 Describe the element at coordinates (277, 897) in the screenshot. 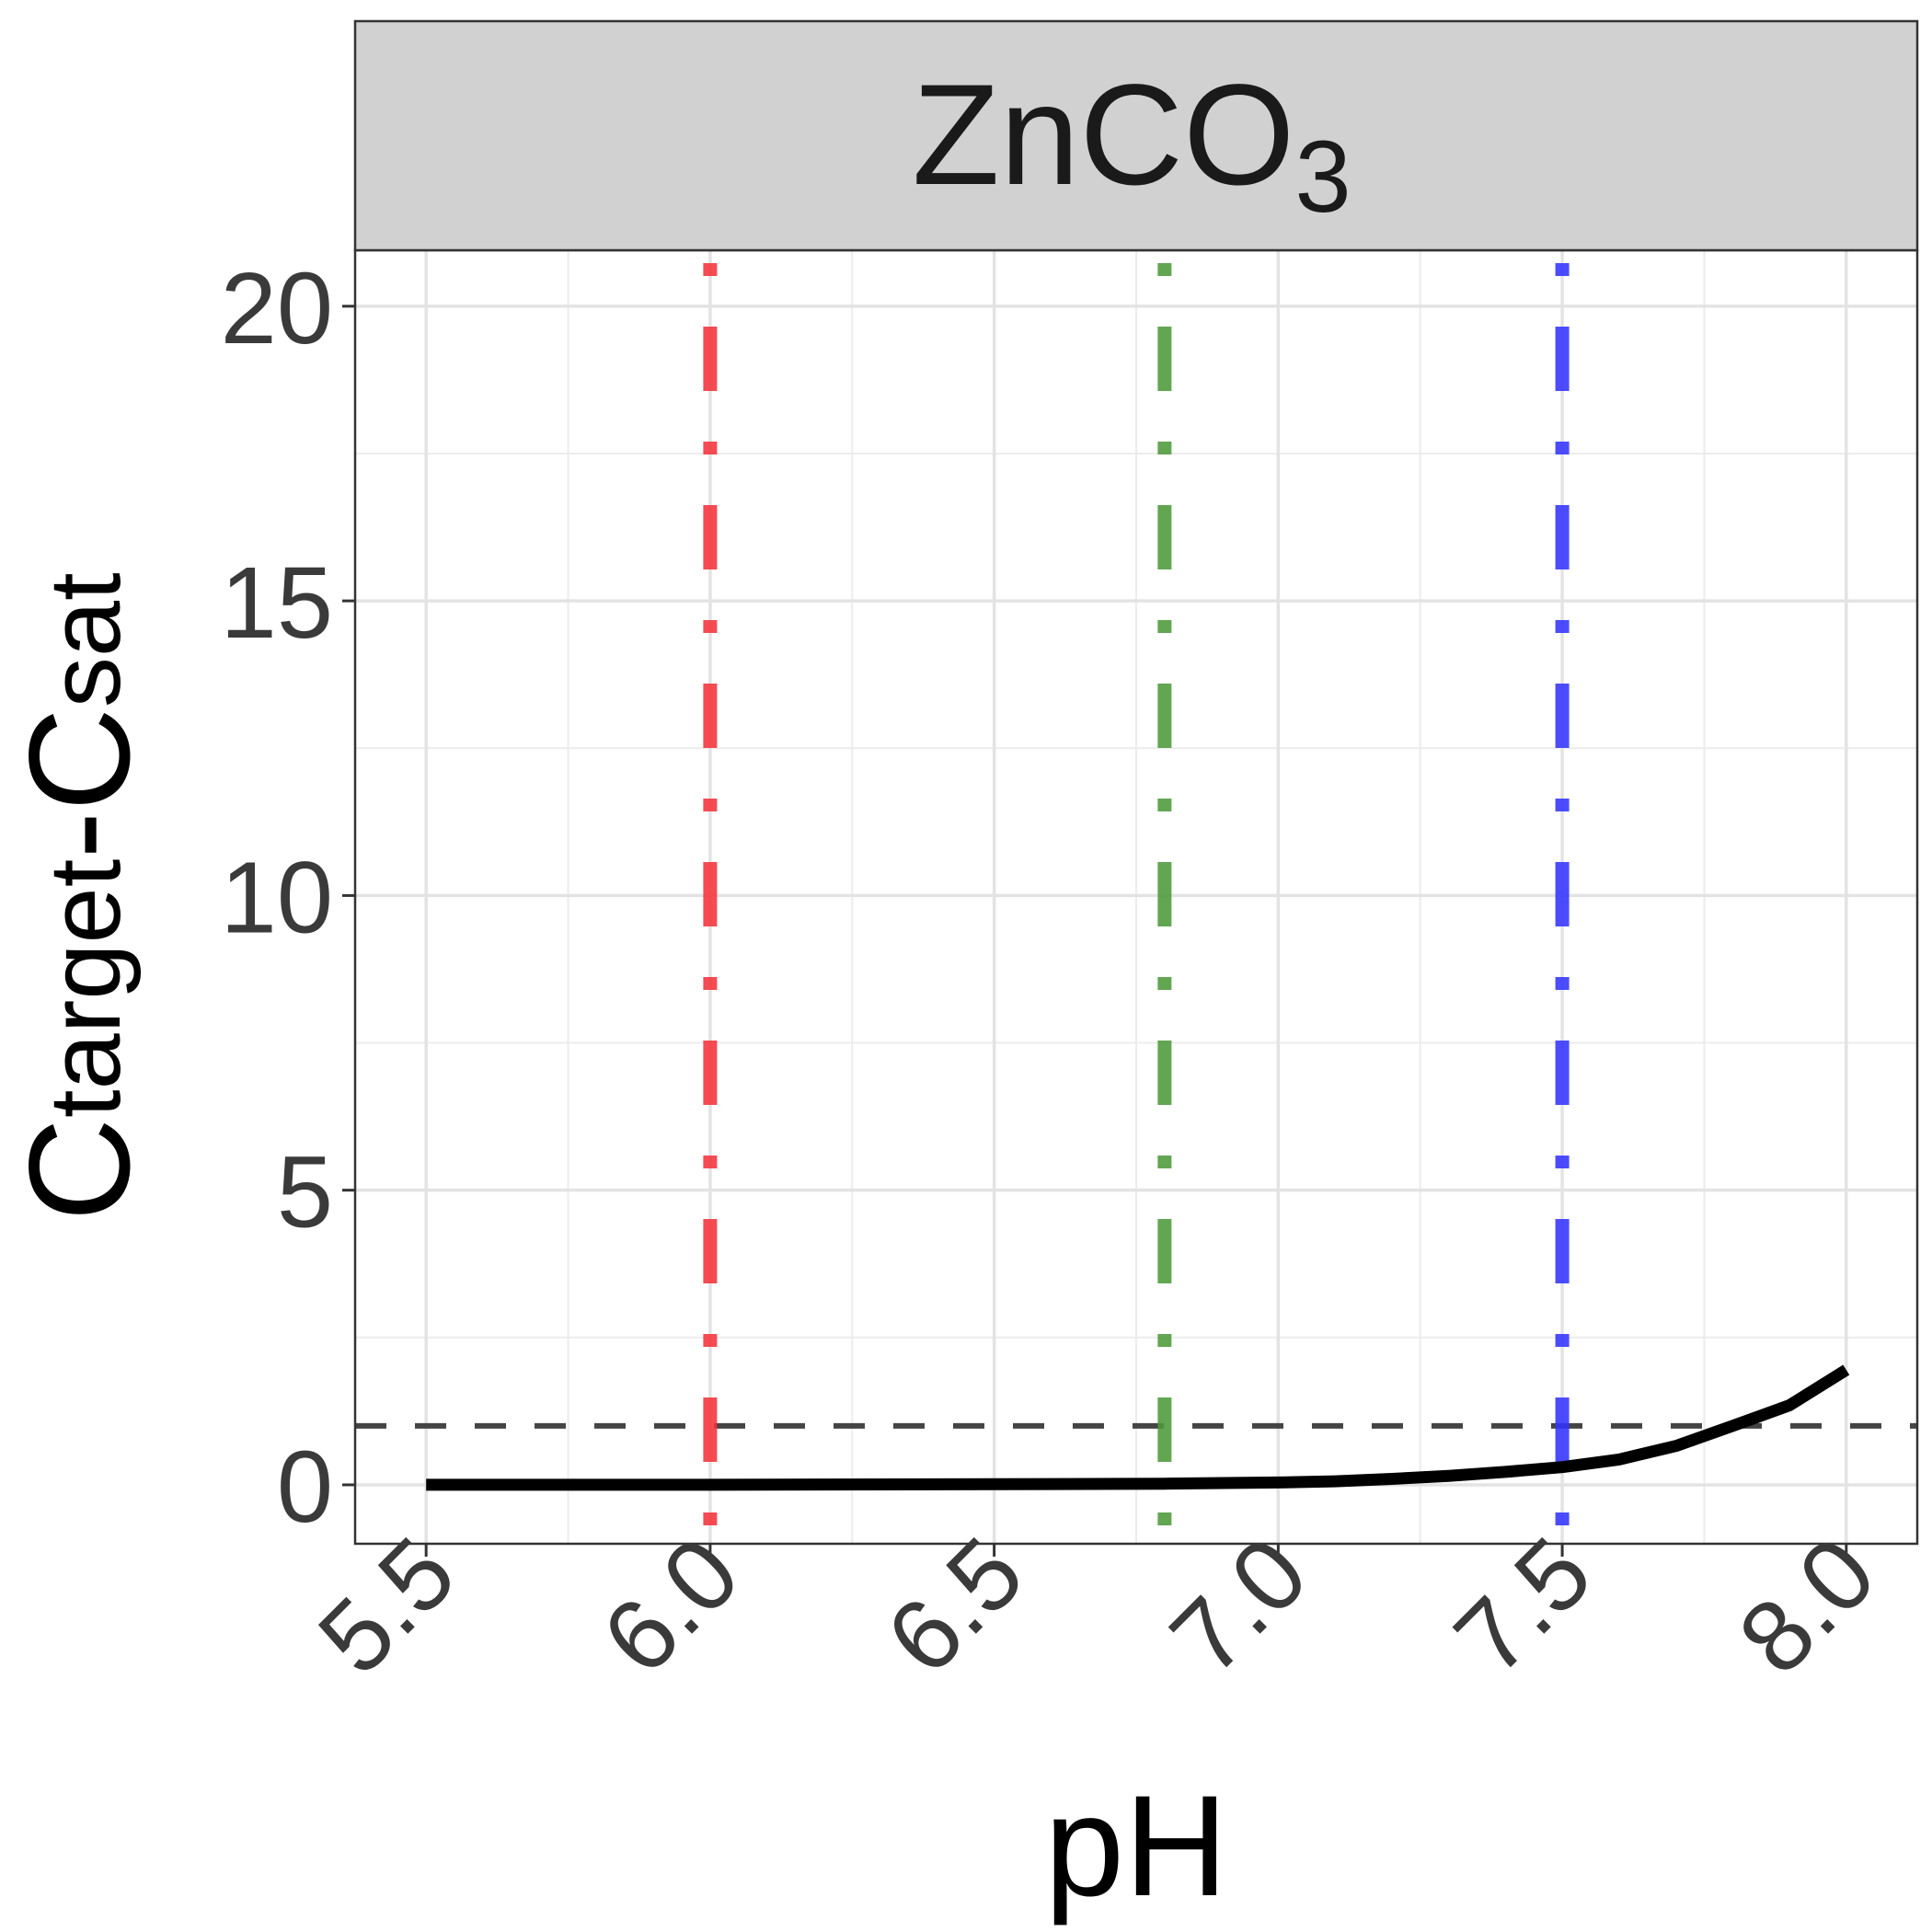

I see `y-tick-label: 10` at that location.